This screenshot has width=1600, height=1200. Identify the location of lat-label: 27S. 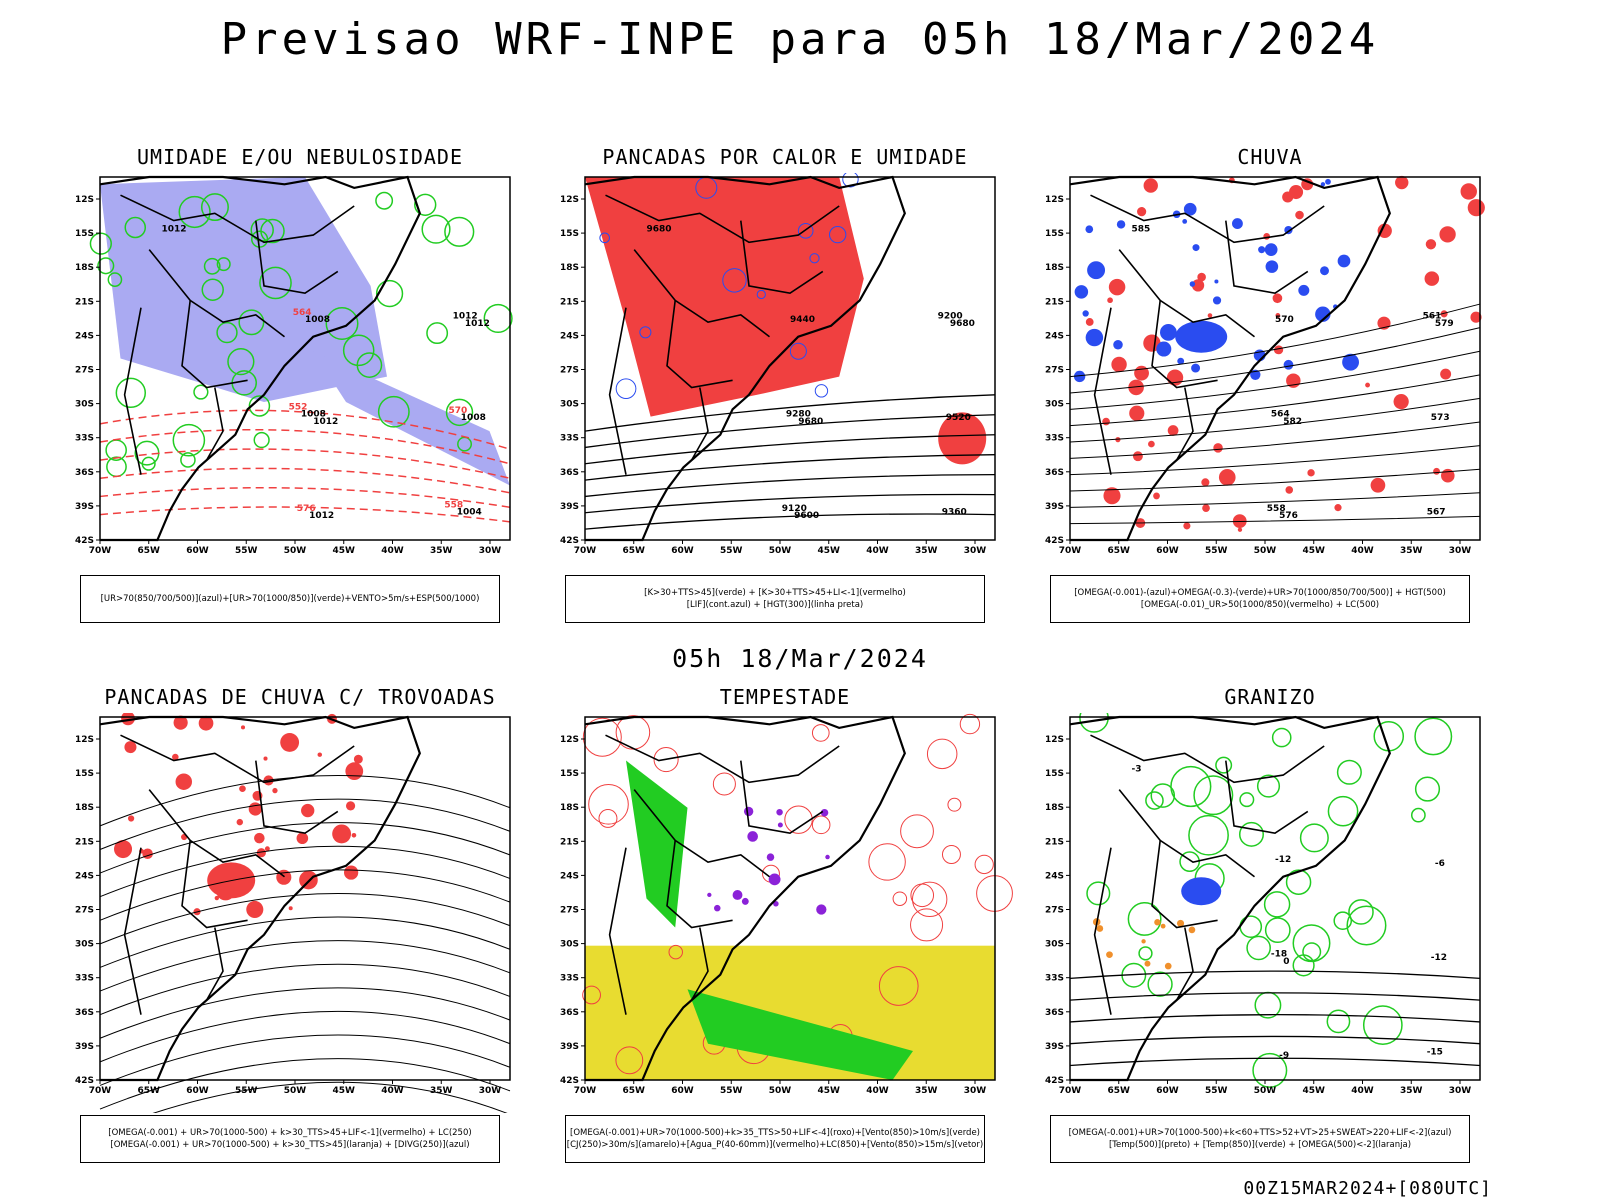
(569, 911).